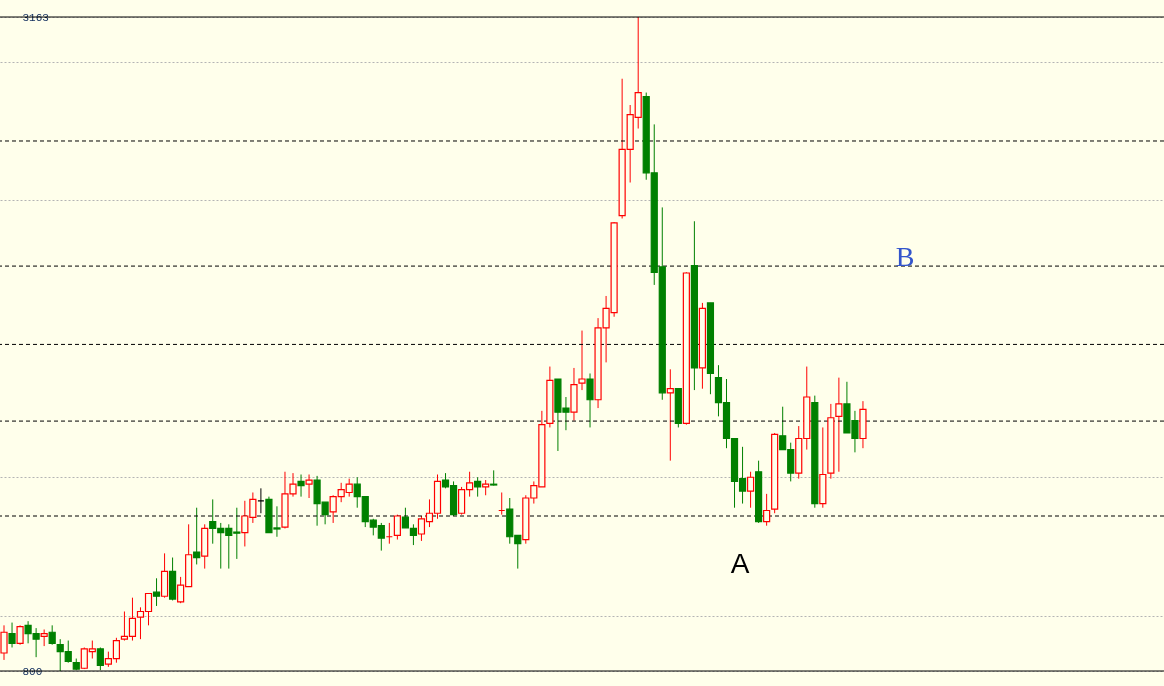 This screenshot has height=686, width=1164. Describe the element at coordinates (740, 563) in the screenshot. I see `annotation: A` at that location.